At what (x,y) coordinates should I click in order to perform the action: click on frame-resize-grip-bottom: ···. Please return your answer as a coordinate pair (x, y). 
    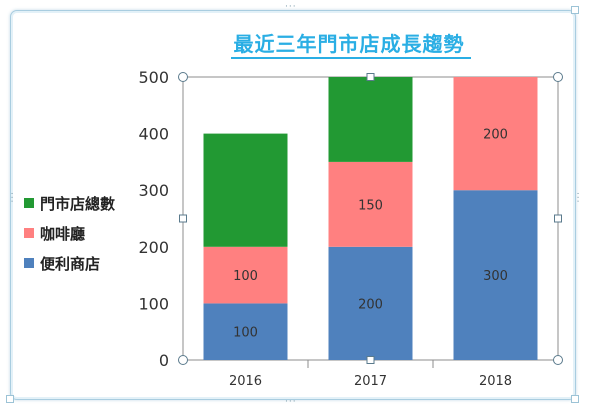
    Looking at the image, I should click on (291, 402).